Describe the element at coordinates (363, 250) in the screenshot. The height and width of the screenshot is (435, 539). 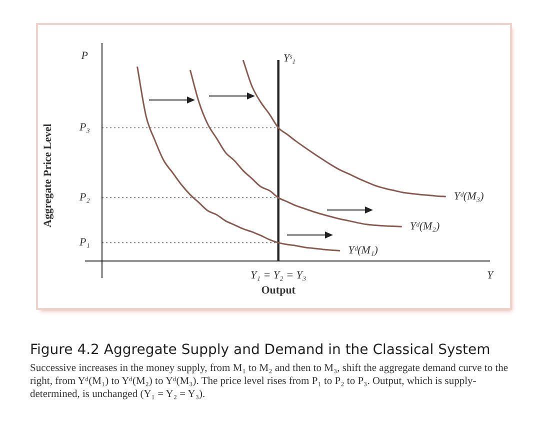
I see `series-label: Yᵈ(M₁)` at that location.